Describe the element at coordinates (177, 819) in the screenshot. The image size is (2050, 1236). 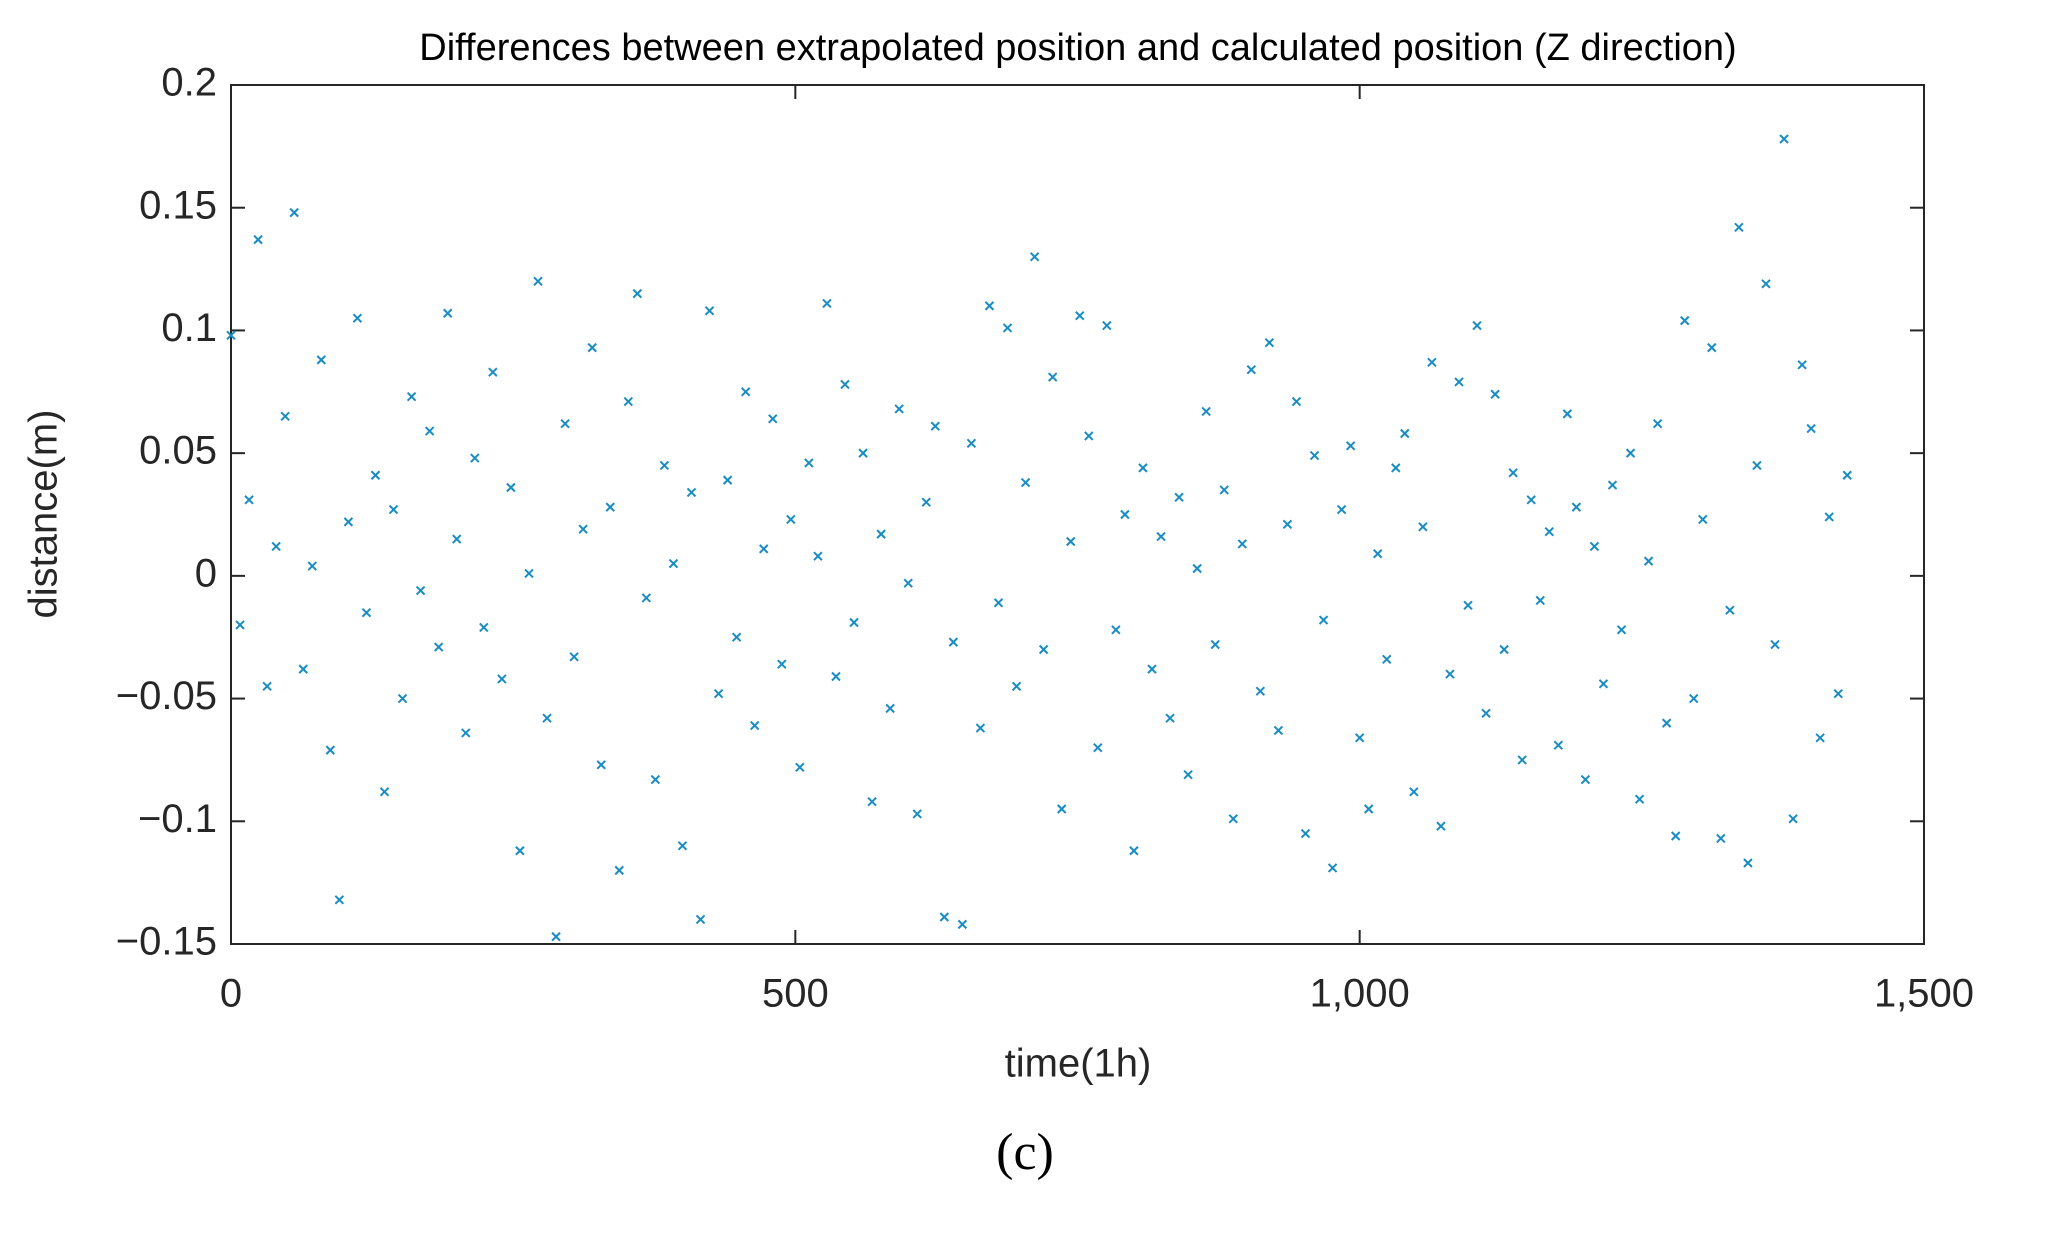
I see `y-tick-label: −0.1` at that location.